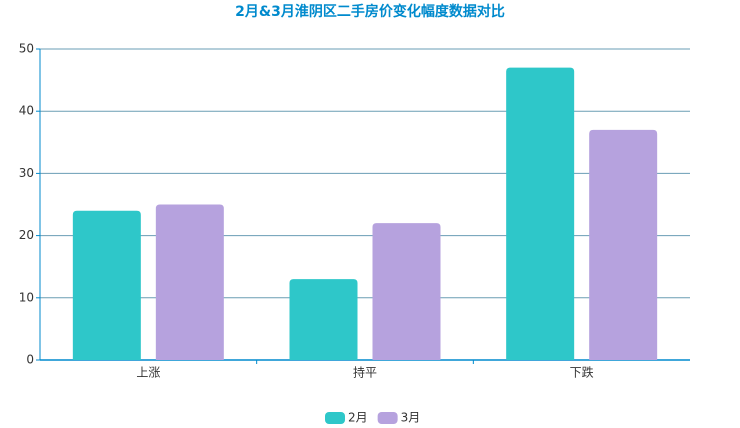 The width and height of the screenshot is (740, 428). Describe the element at coordinates (26, 49) in the screenshot. I see `y-tick-label: 50` at that location.